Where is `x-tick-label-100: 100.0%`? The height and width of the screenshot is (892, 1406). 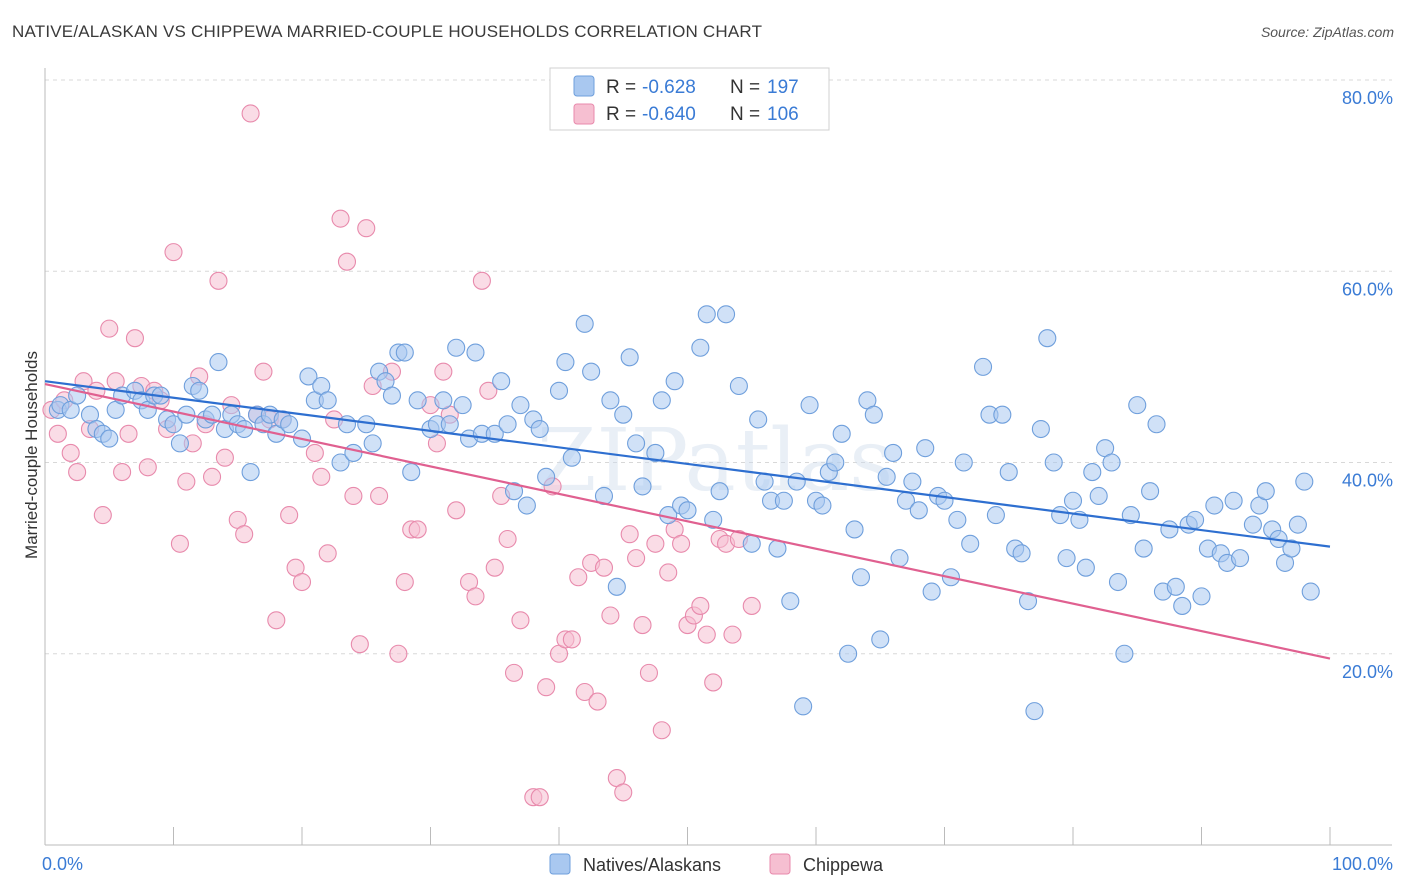
x-tick-label-100: 100.0% is located at coordinates (1362, 864).